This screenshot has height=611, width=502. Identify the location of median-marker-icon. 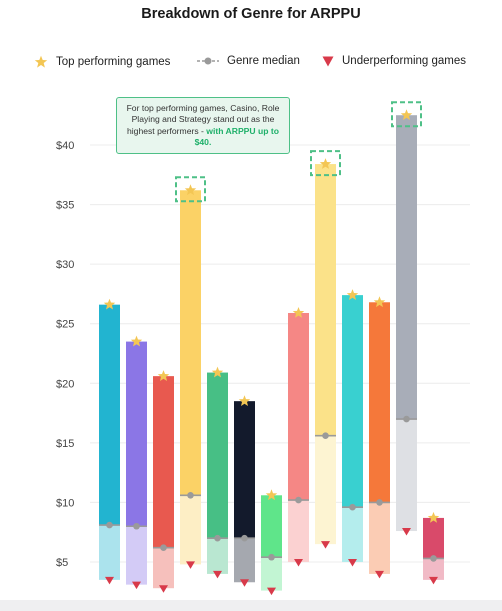
(208, 61).